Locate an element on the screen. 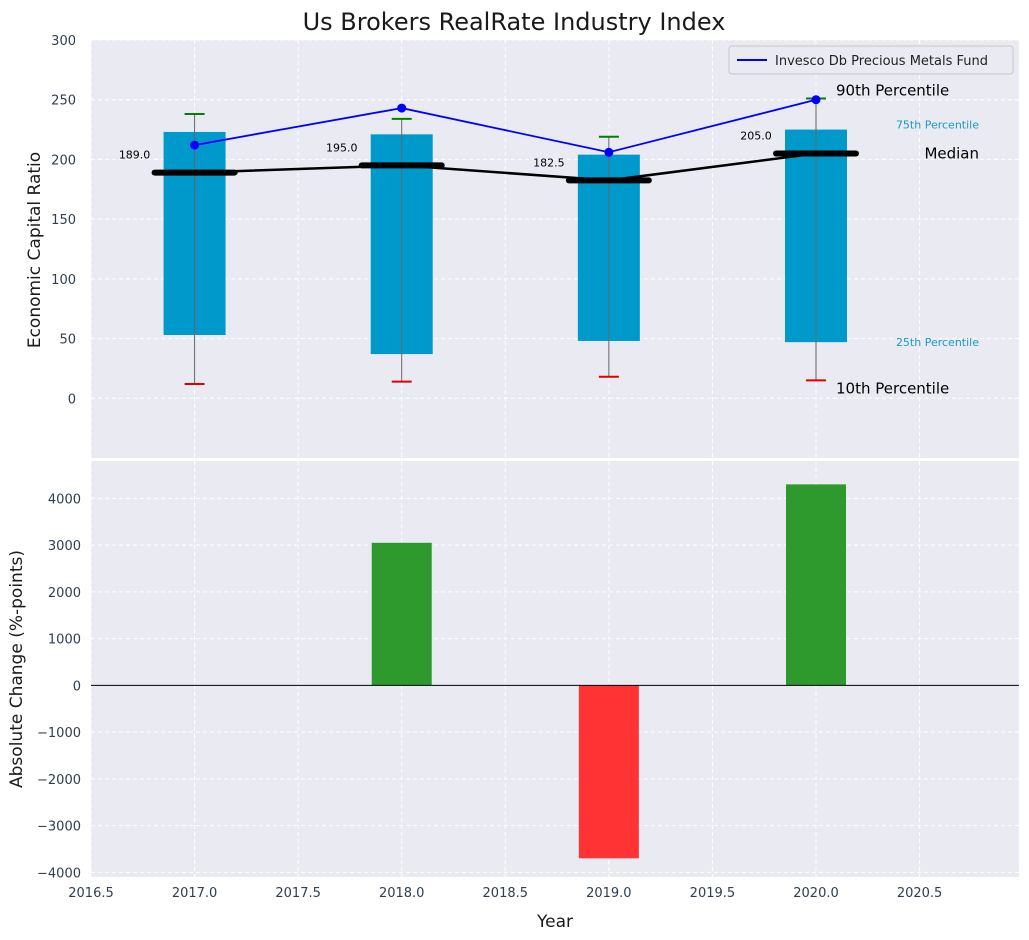 This screenshot has height=940, width=1029. top-y-ticks: 0 50 100 150 200 250 300 is located at coordinates (63, 220).